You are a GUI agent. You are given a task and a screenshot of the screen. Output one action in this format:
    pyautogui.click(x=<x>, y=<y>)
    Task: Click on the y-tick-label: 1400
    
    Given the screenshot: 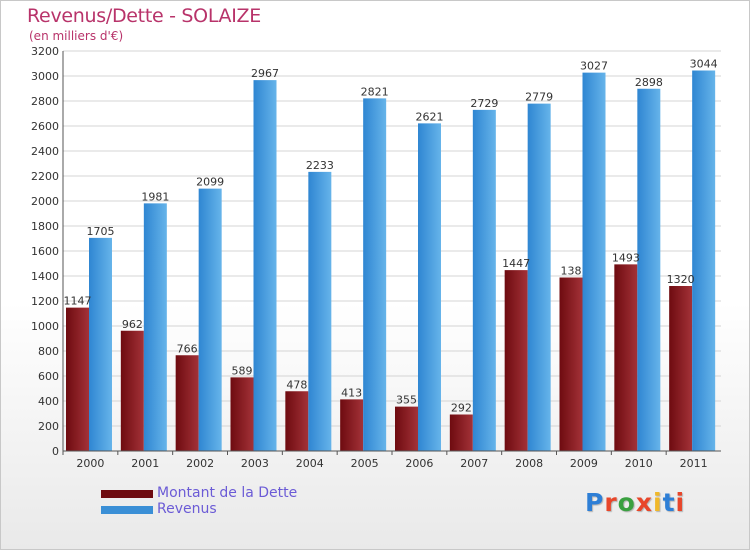 What is the action you would take?
    pyautogui.click(x=45, y=276)
    